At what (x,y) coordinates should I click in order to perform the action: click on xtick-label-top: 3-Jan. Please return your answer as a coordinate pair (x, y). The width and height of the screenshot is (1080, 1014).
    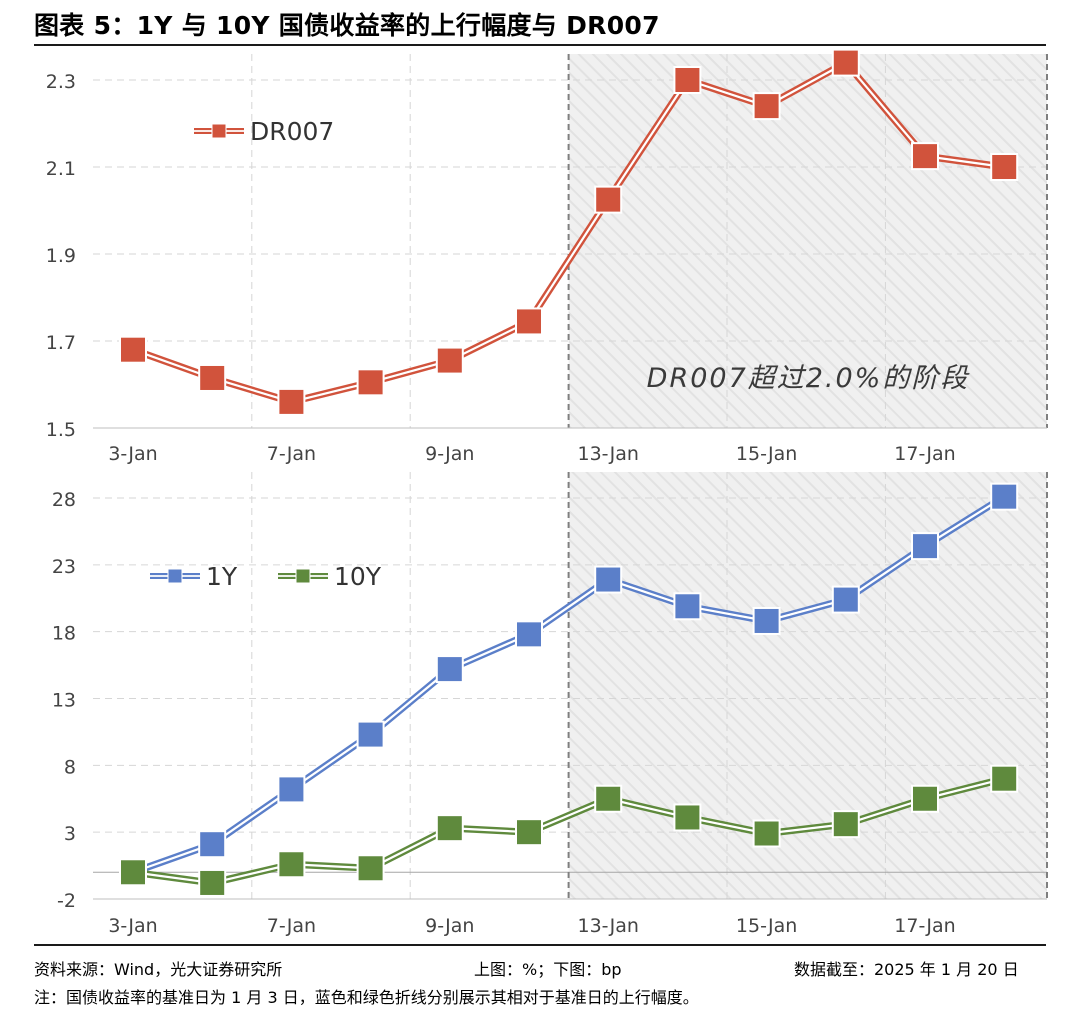
    Looking at the image, I should click on (132, 454).